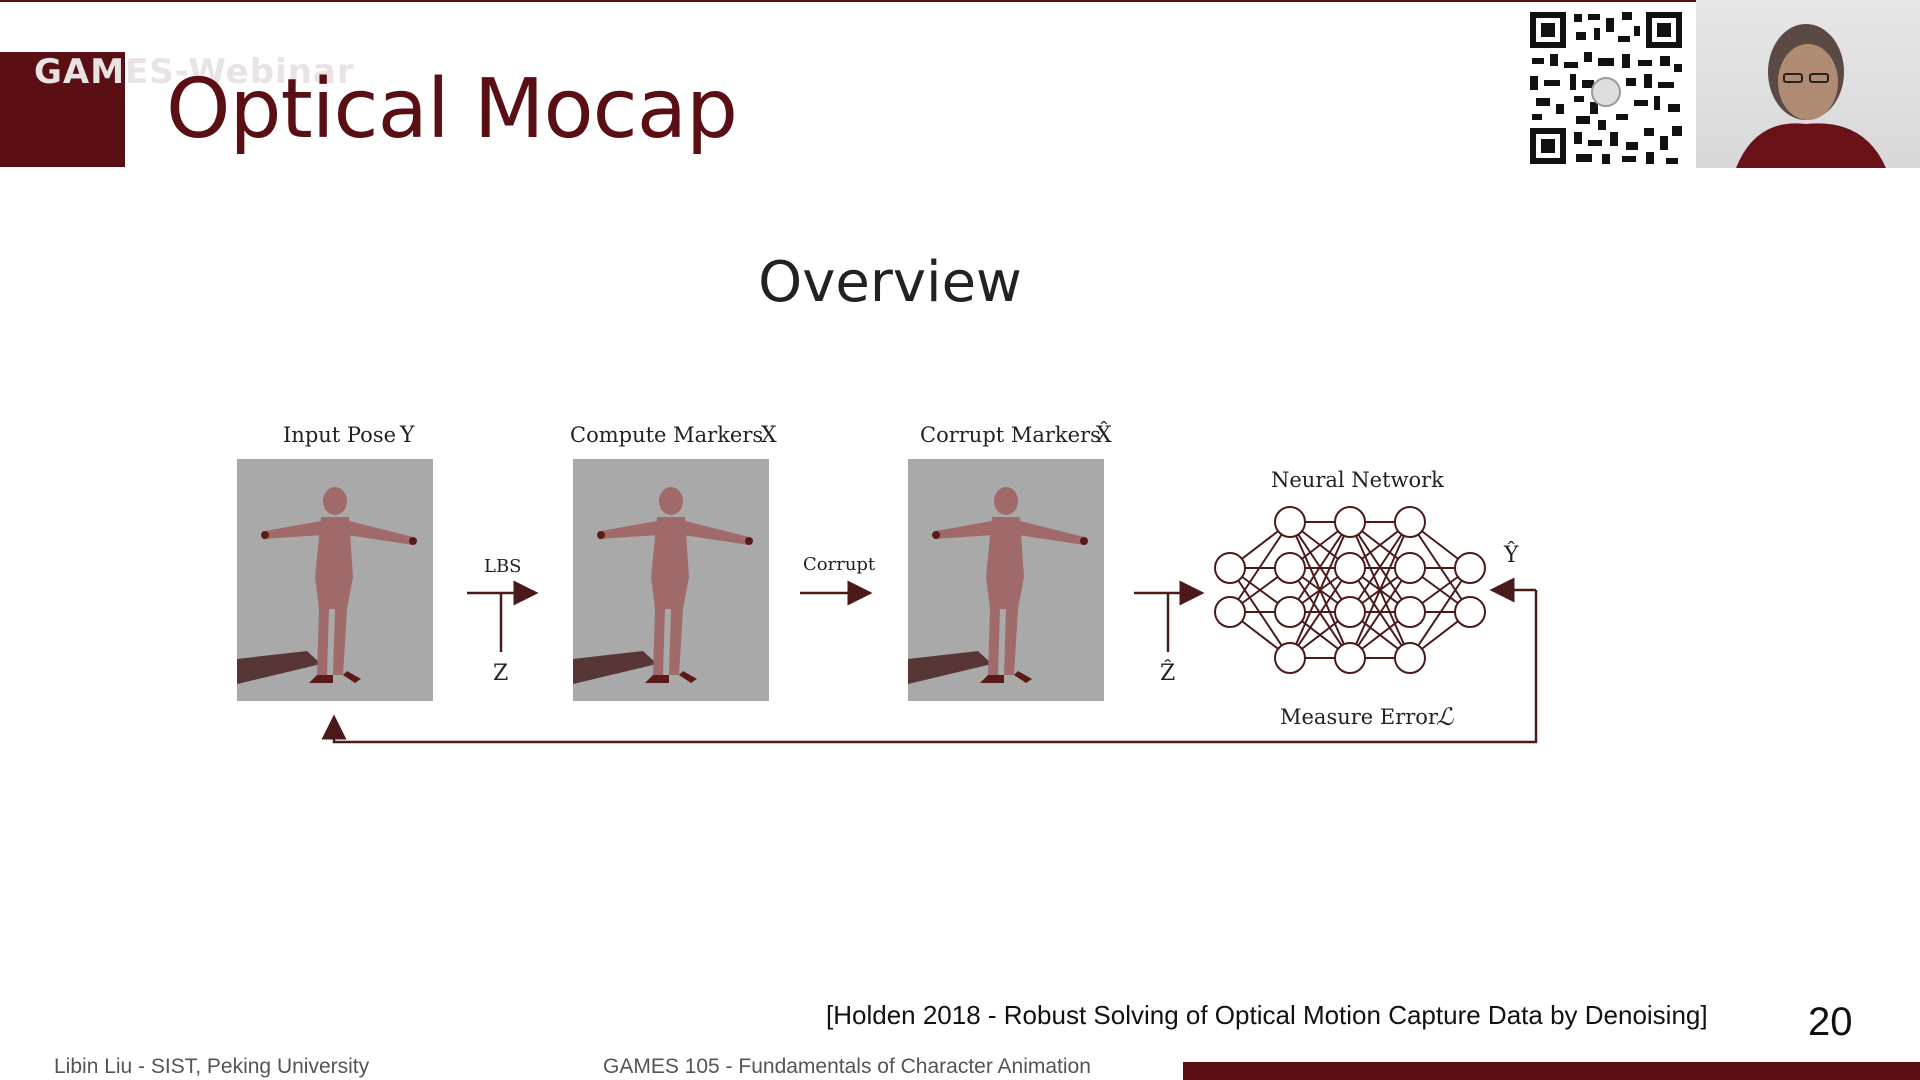 The image size is (1920, 1080). What do you see at coordinates (1104, 435) in the screenshot?
I see `stage-symbol-x-hat: X̂` at bounding box center [1104, 435].